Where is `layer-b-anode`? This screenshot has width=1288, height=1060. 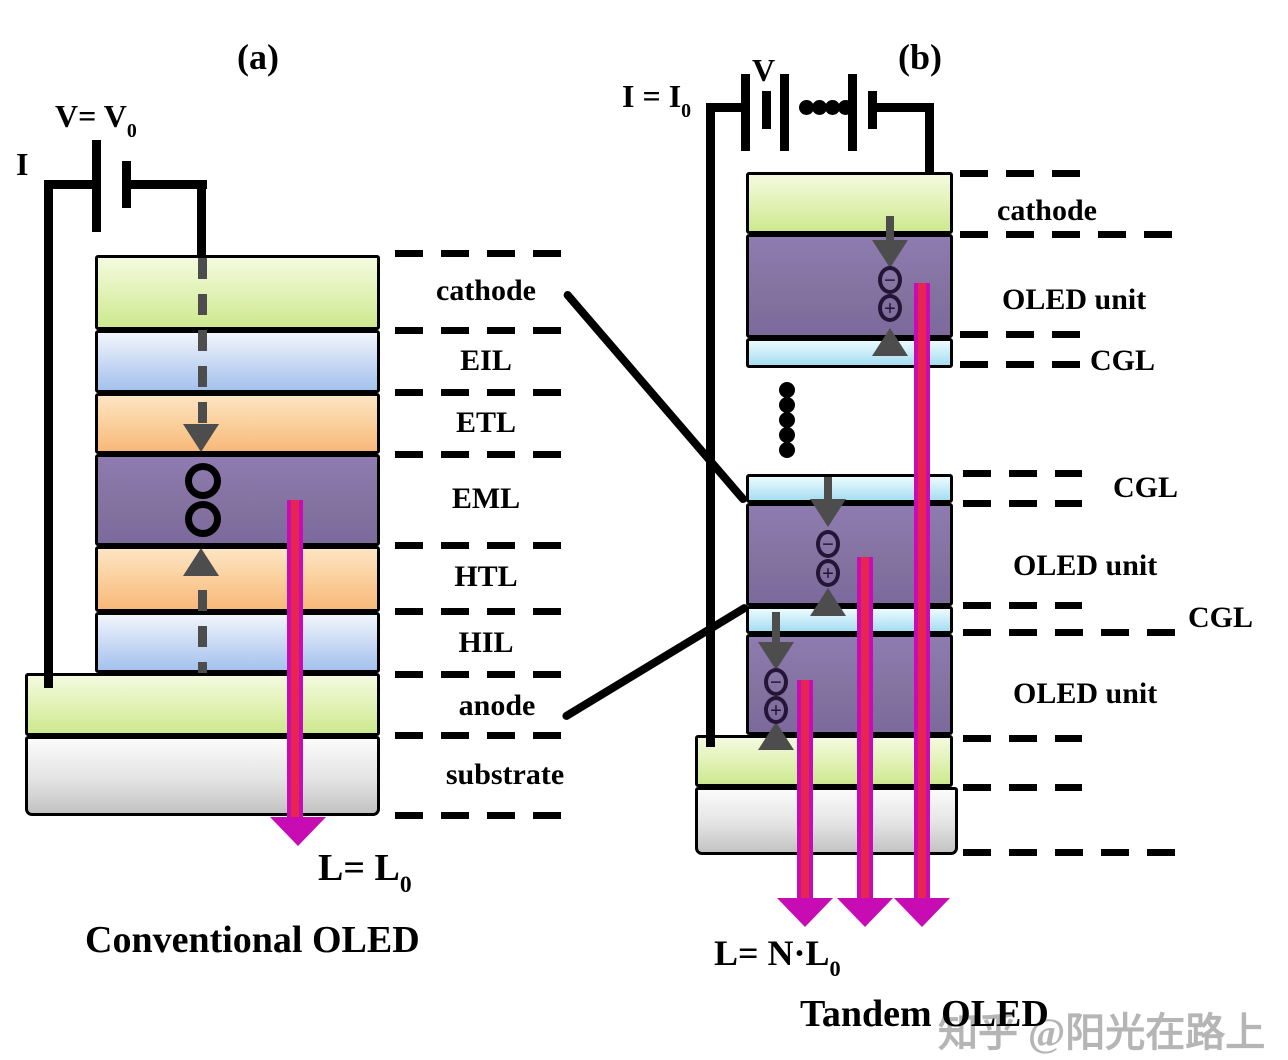
layer-b-anode is located at coordinates (824, 761).